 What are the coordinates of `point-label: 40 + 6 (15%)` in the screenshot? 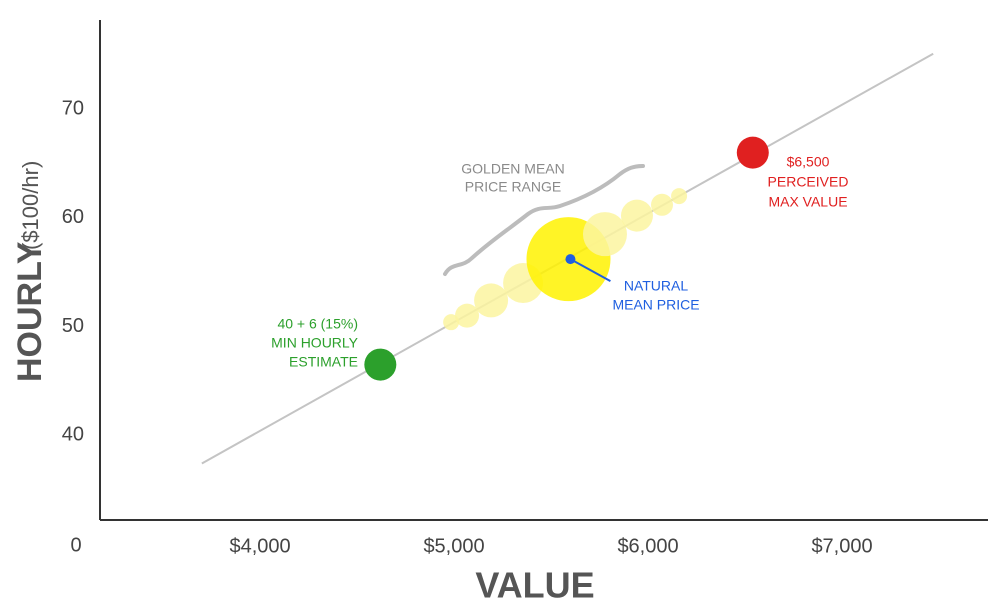 It's located at (317, 324).